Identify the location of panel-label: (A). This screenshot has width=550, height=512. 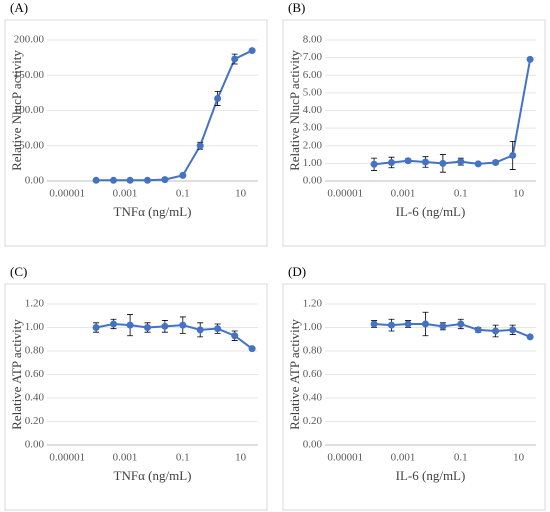
(19, 7).